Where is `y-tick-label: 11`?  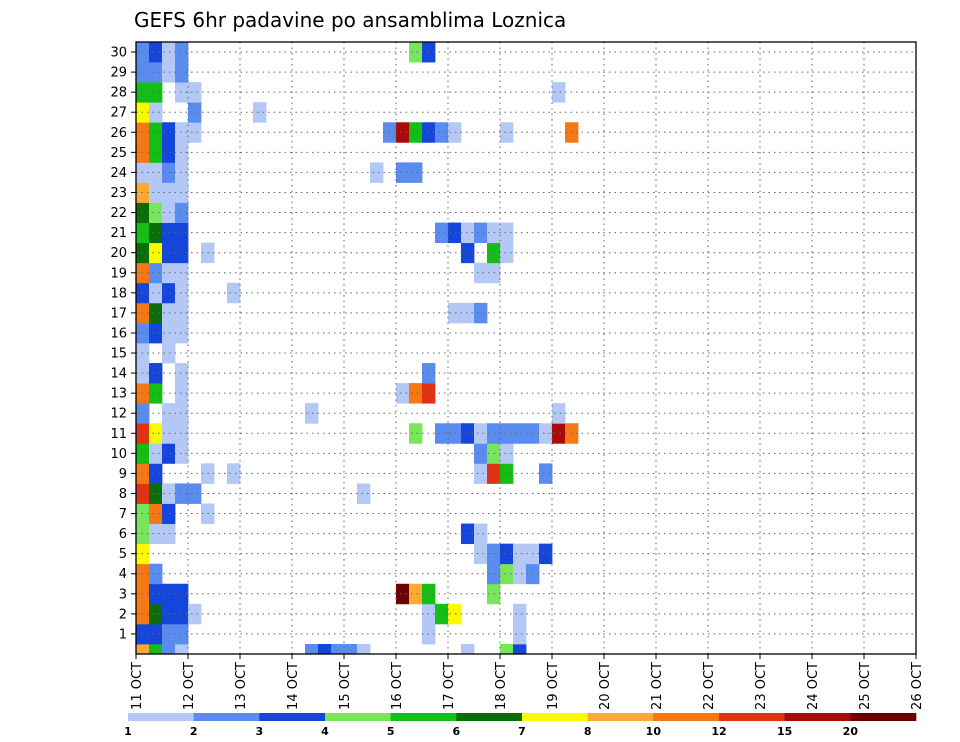 y-tick-label: 11 is located at coordinates (118, 434).